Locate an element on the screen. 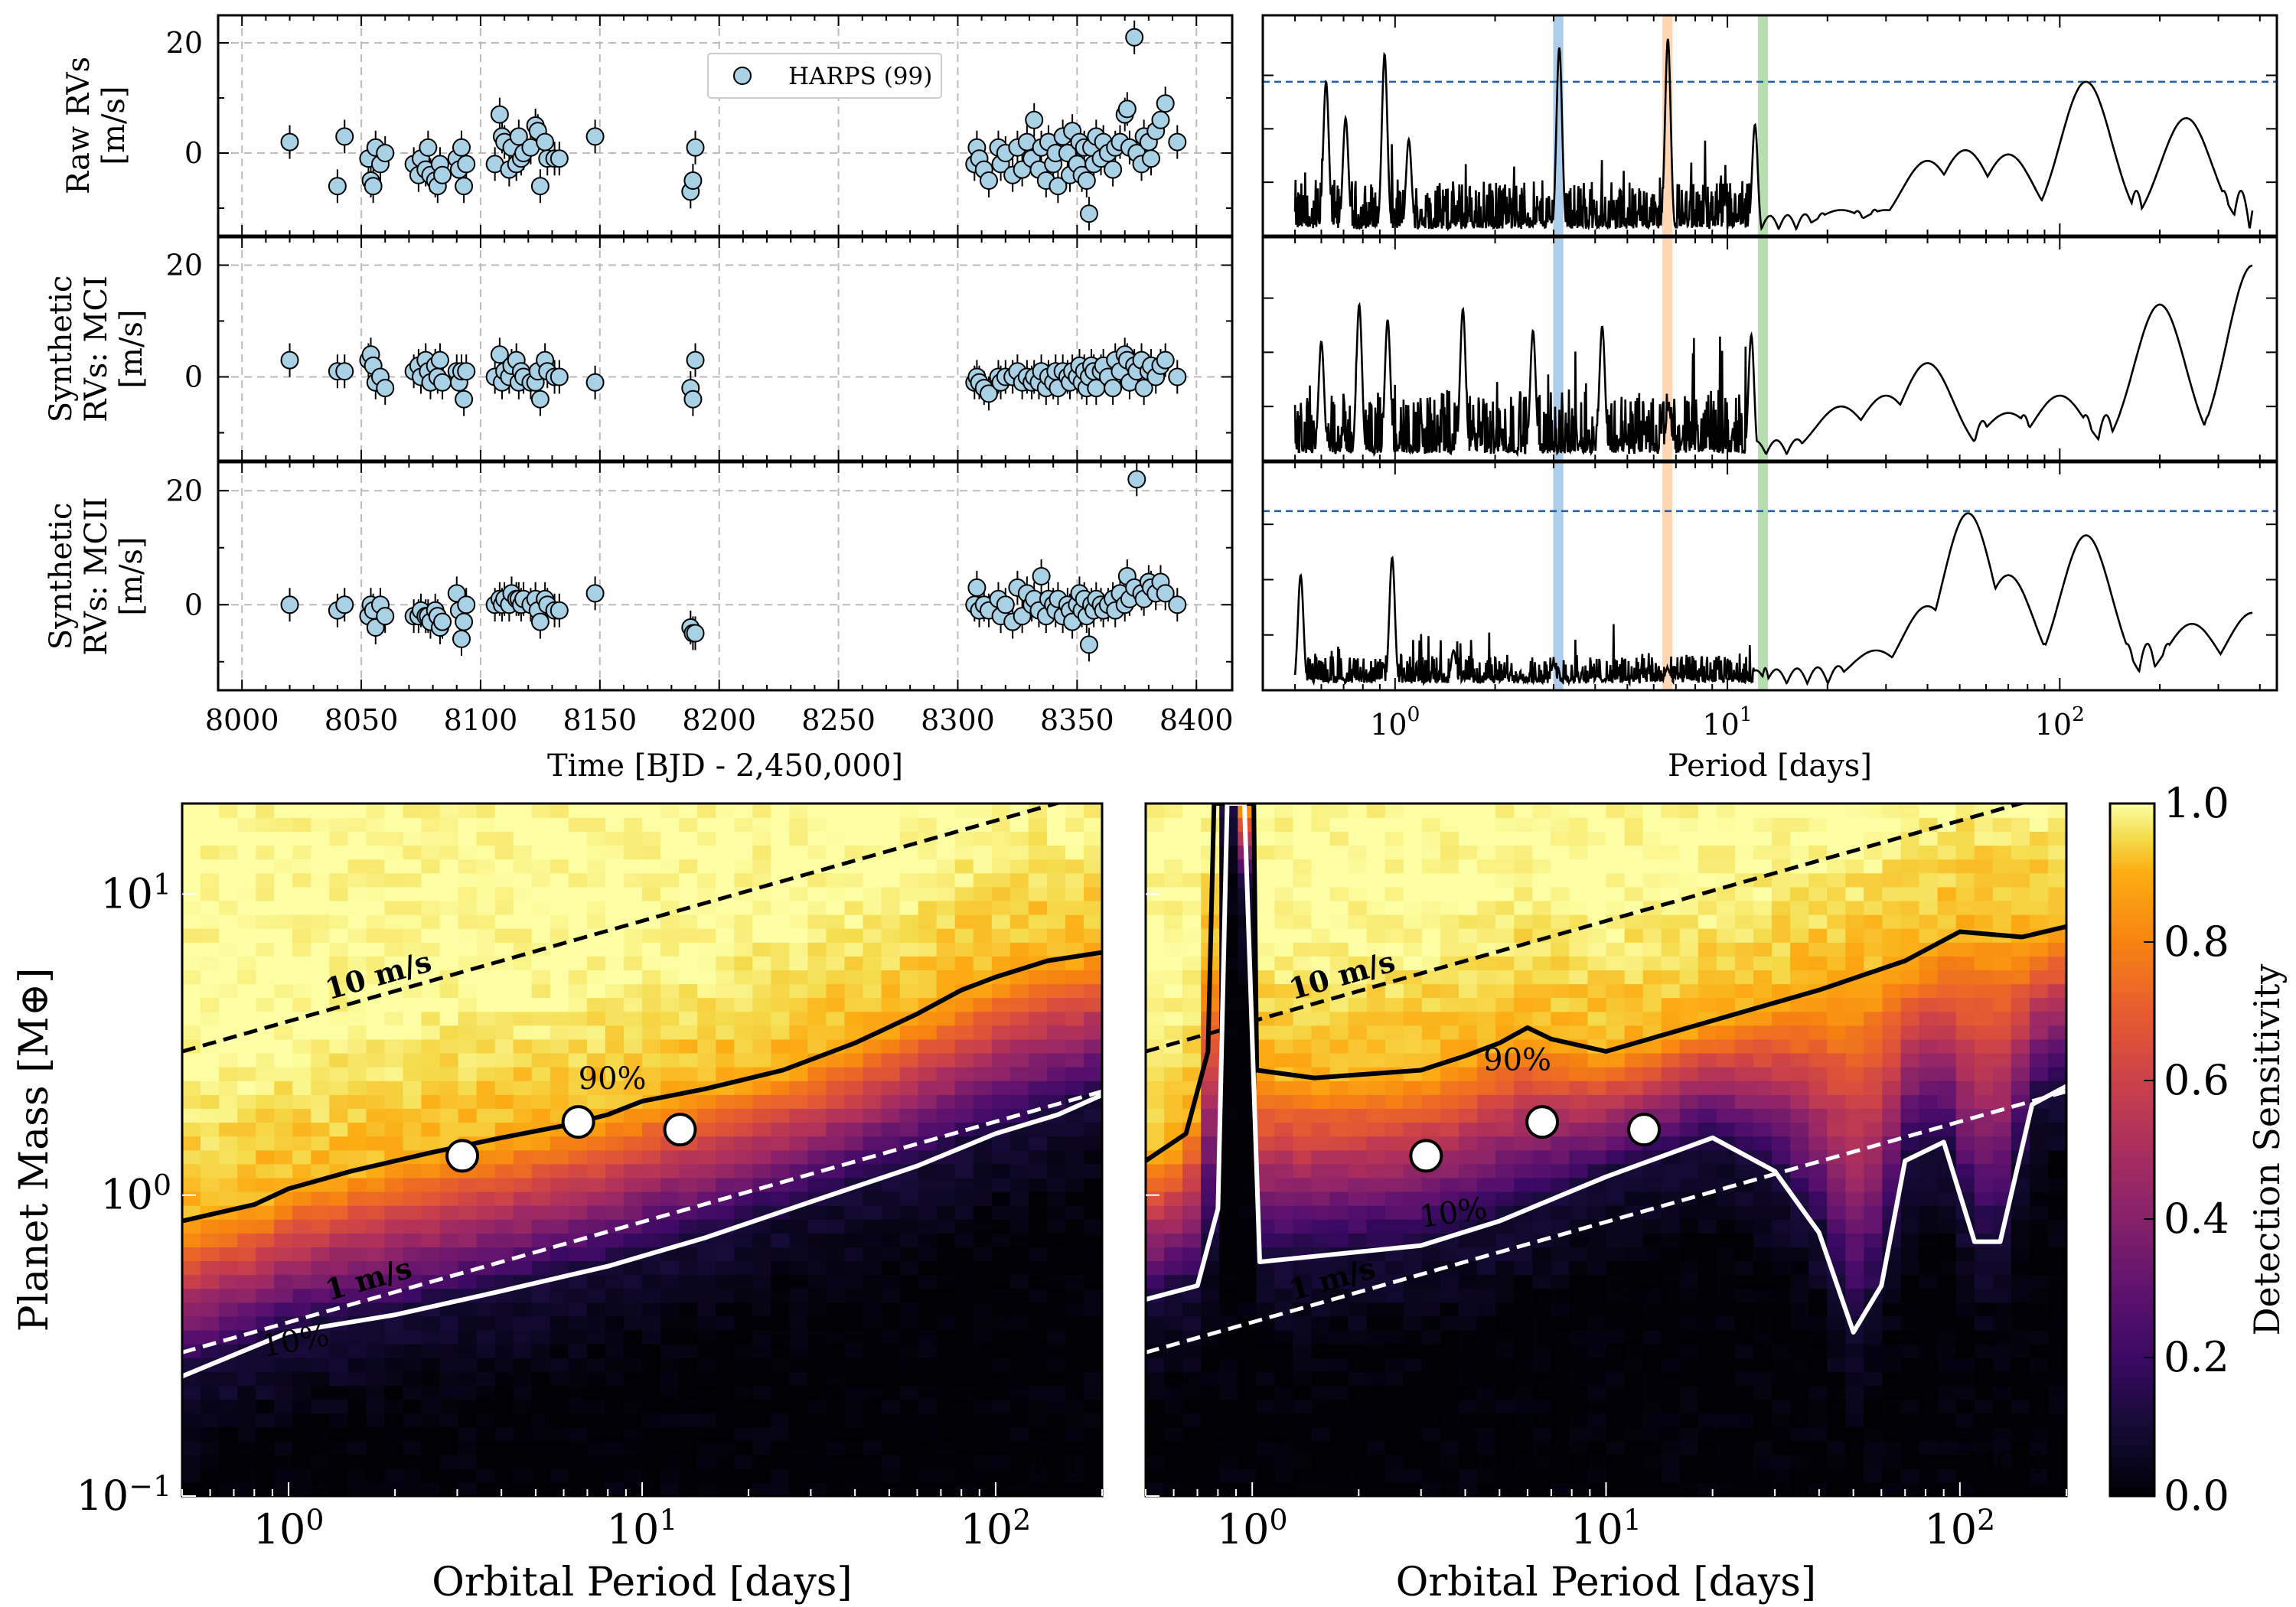 This screenshot has height=1607, width=2296. data-point is located at coordinates (1151, 158).